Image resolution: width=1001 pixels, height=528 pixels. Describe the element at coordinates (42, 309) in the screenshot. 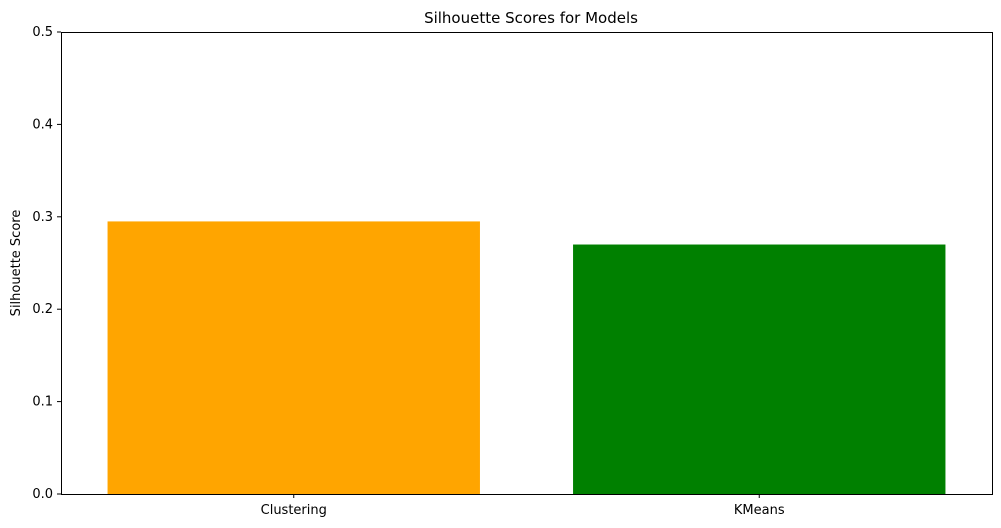

I see `y-tick-label: 0.2` at that location.